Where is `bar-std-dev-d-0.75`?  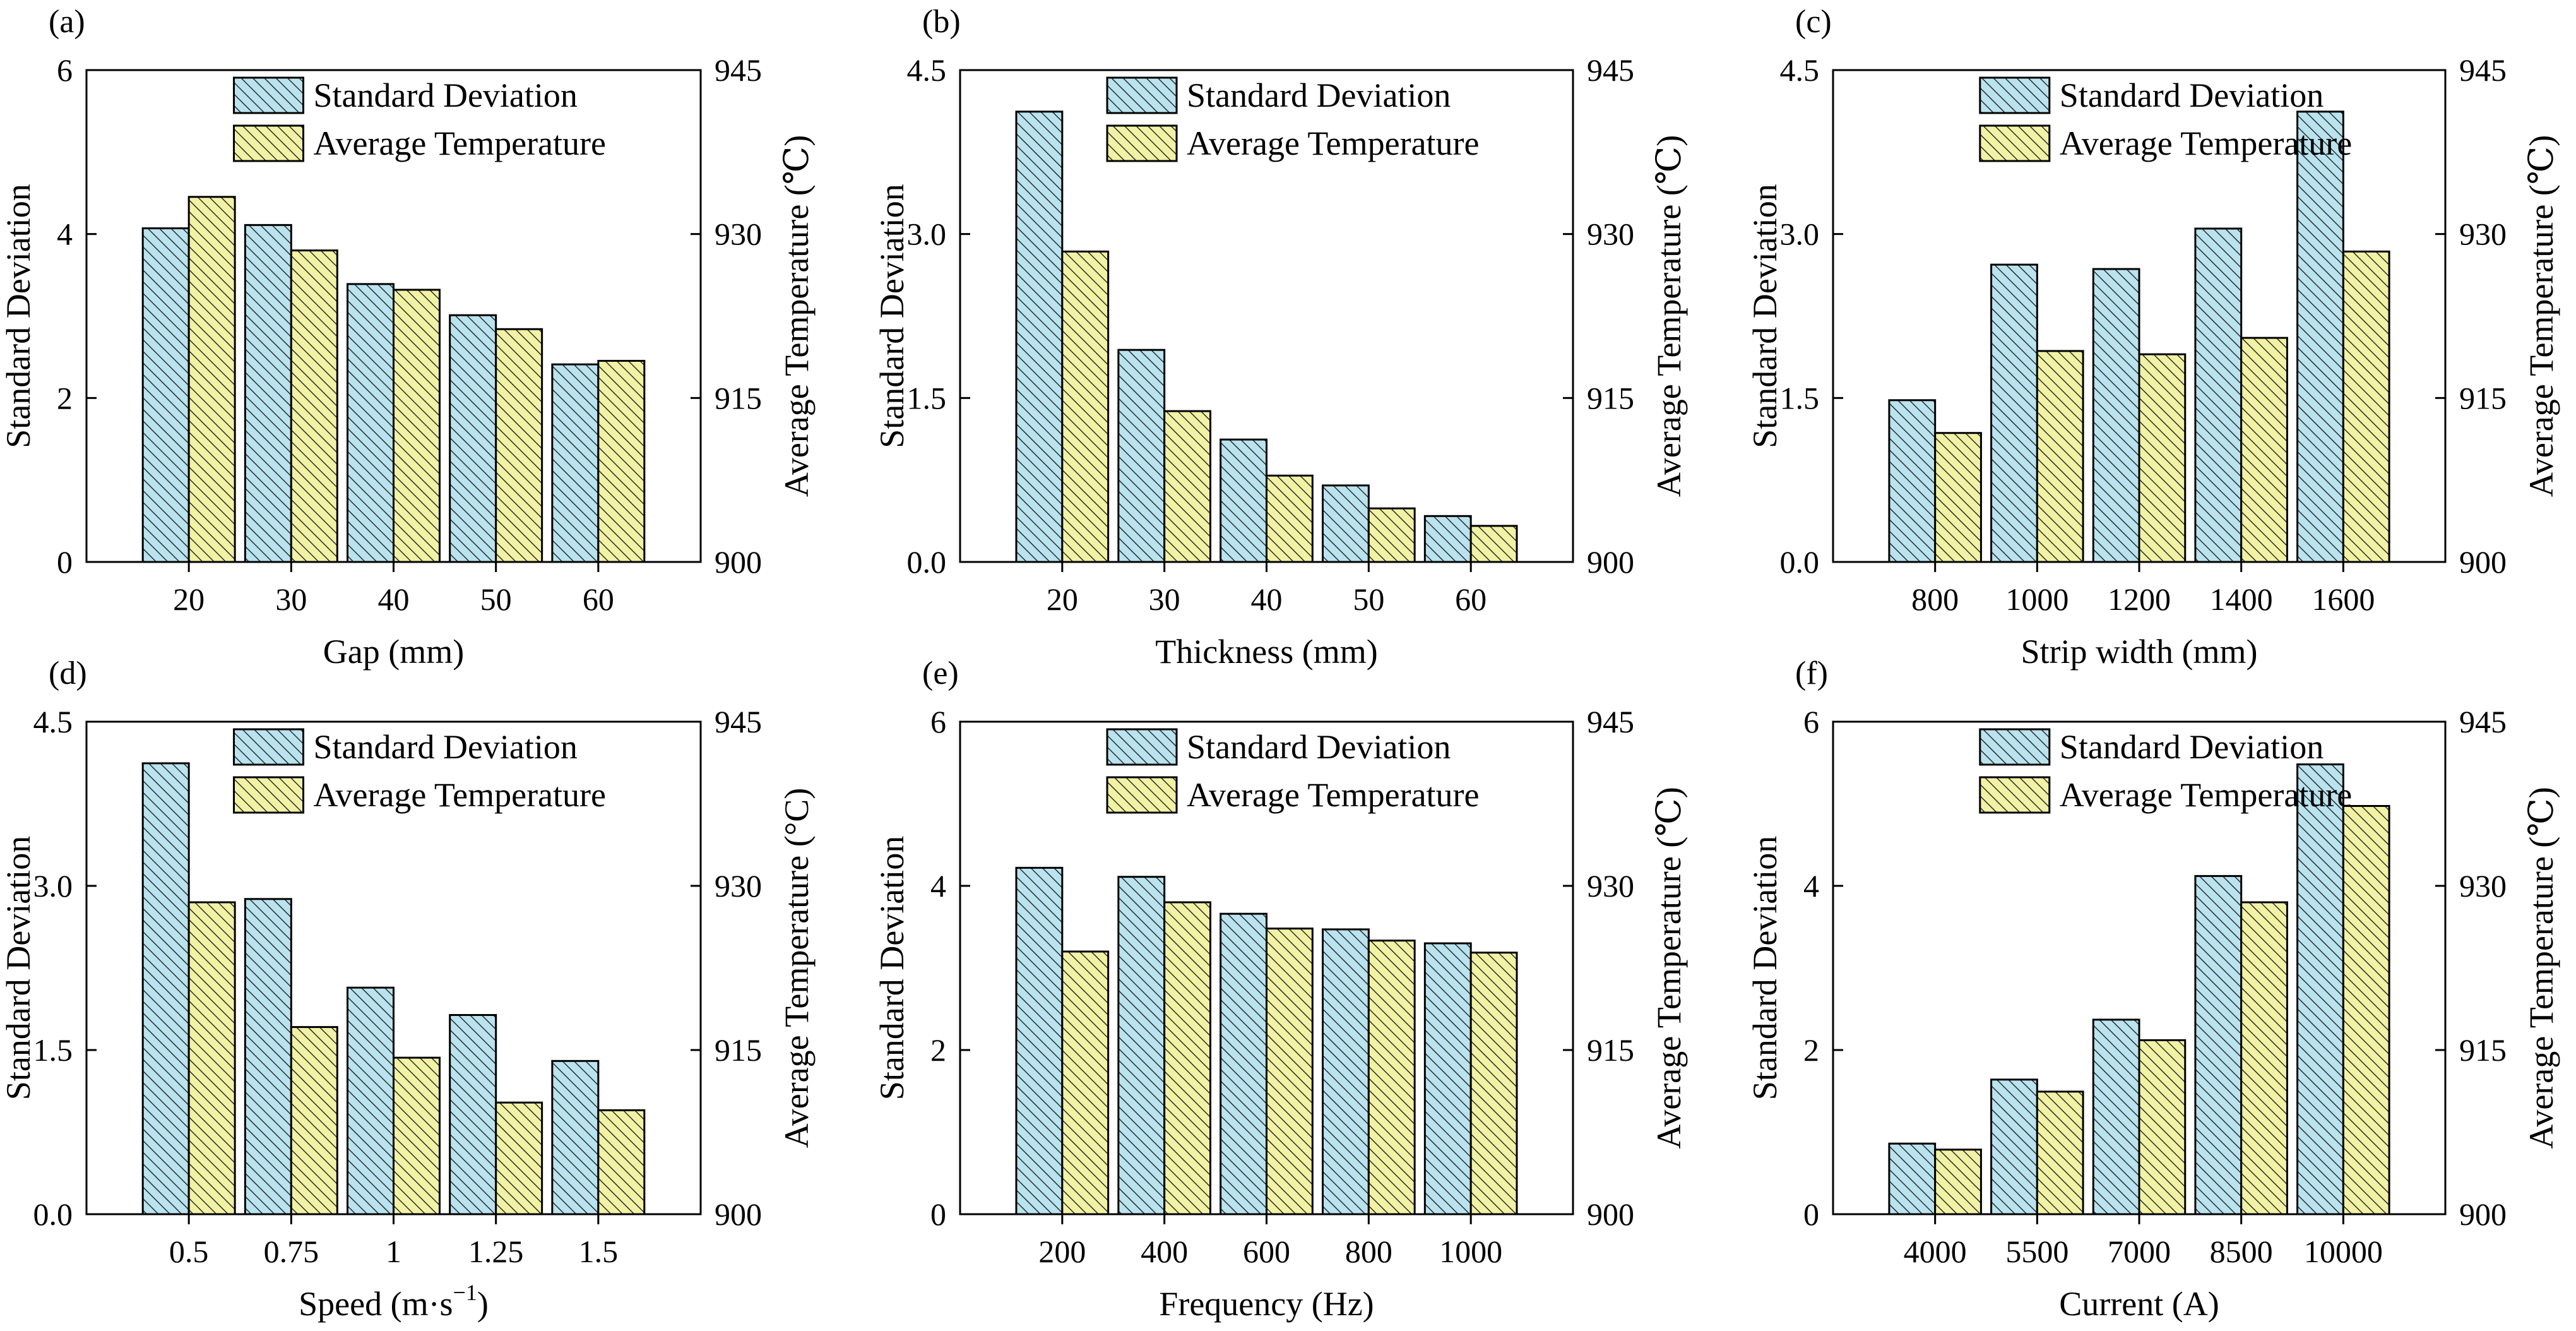 bar-std-dev-d-0.75 is located at coordinates (268, 1056).